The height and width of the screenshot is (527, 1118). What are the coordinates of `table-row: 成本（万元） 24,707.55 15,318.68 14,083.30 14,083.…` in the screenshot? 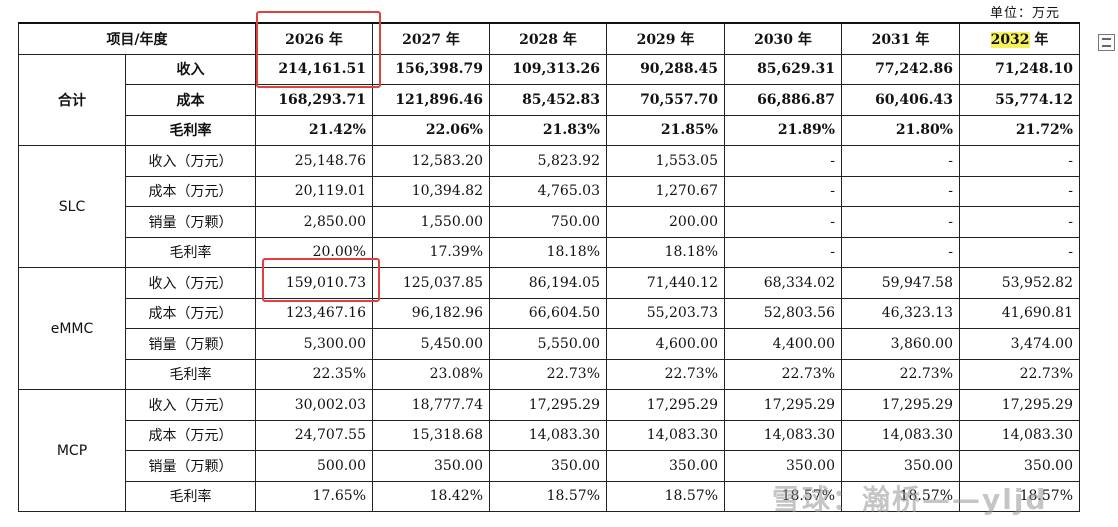 It's located at (549, 435).